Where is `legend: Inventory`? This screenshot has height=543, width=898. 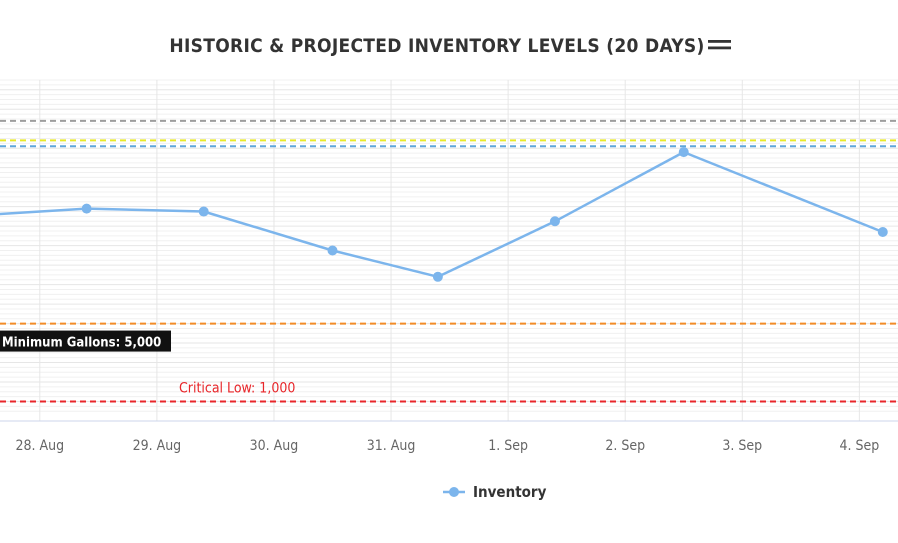
legend: Inventory is located at coordinates (495, 492).